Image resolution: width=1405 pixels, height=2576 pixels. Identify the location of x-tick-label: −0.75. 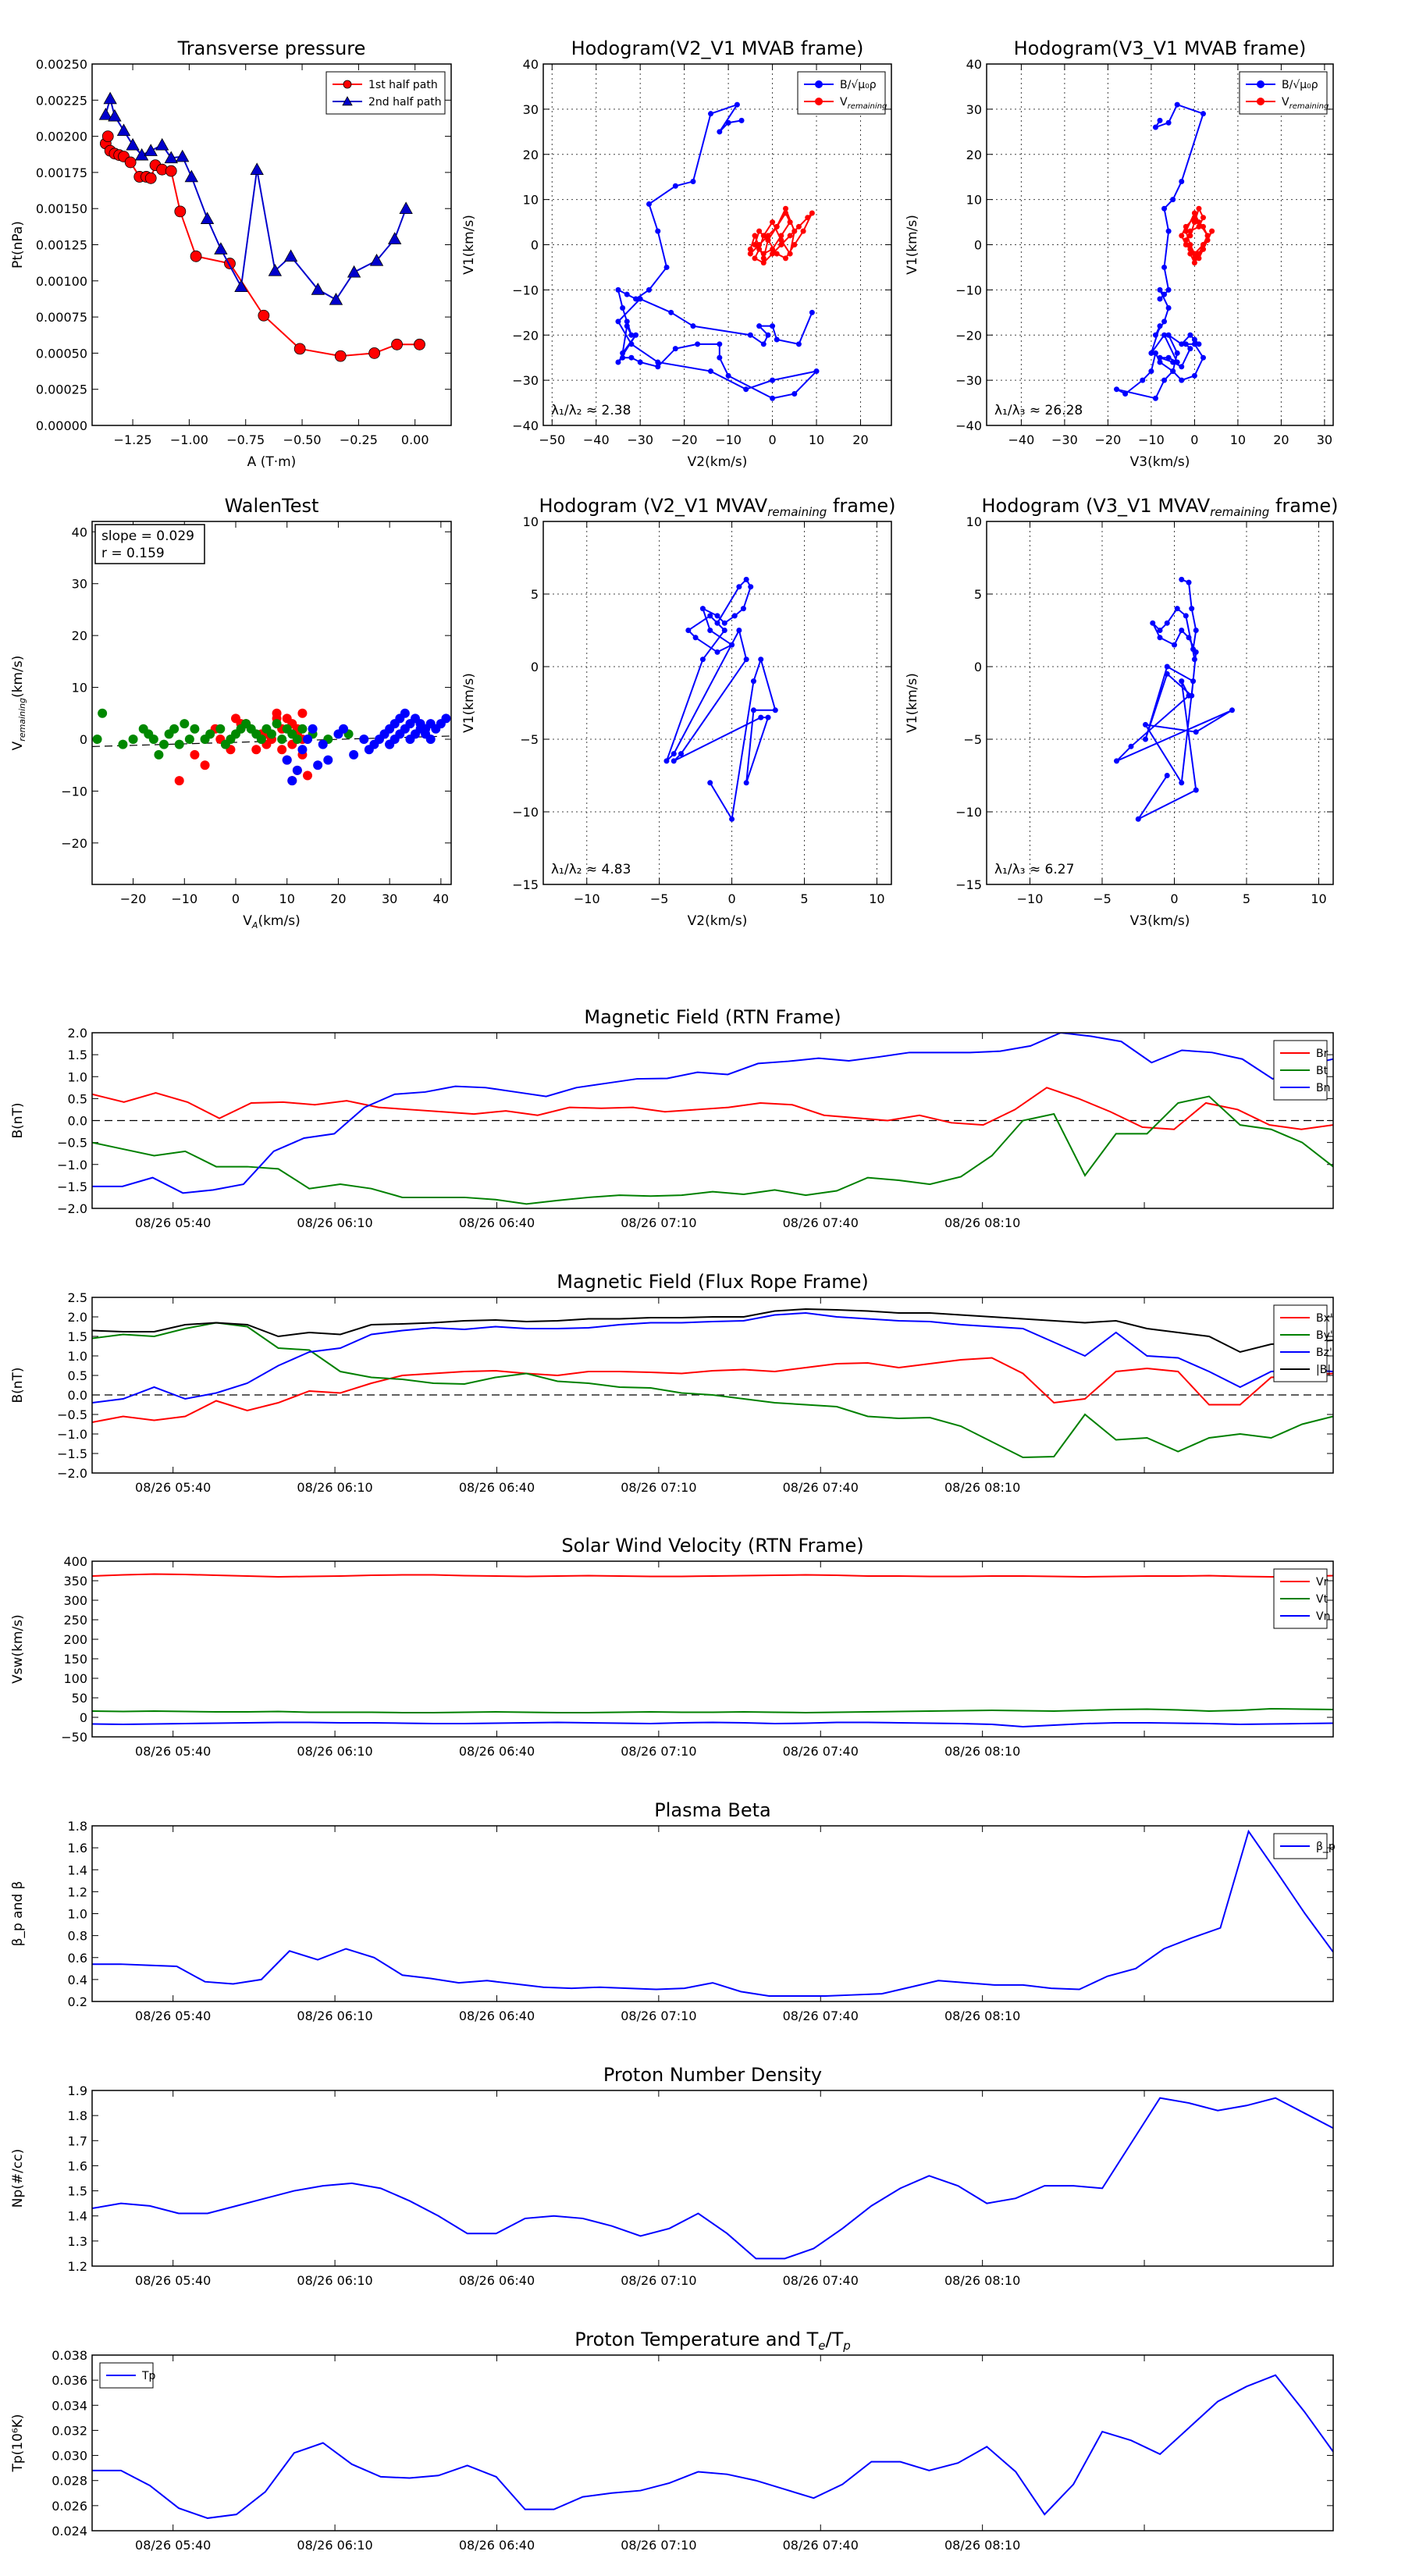
(245, 439).